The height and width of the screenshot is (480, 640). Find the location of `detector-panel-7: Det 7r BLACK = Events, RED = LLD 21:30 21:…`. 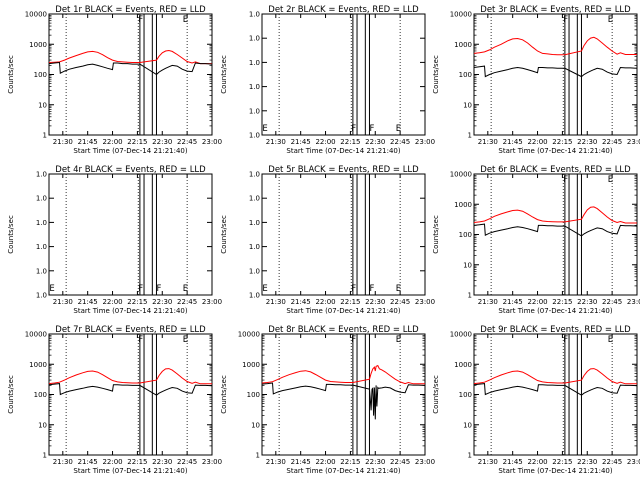

detector-panel-7: Det 7r BLACK = Events, RED = LLD 21:30 21:… is located at coordinates (114, 400).